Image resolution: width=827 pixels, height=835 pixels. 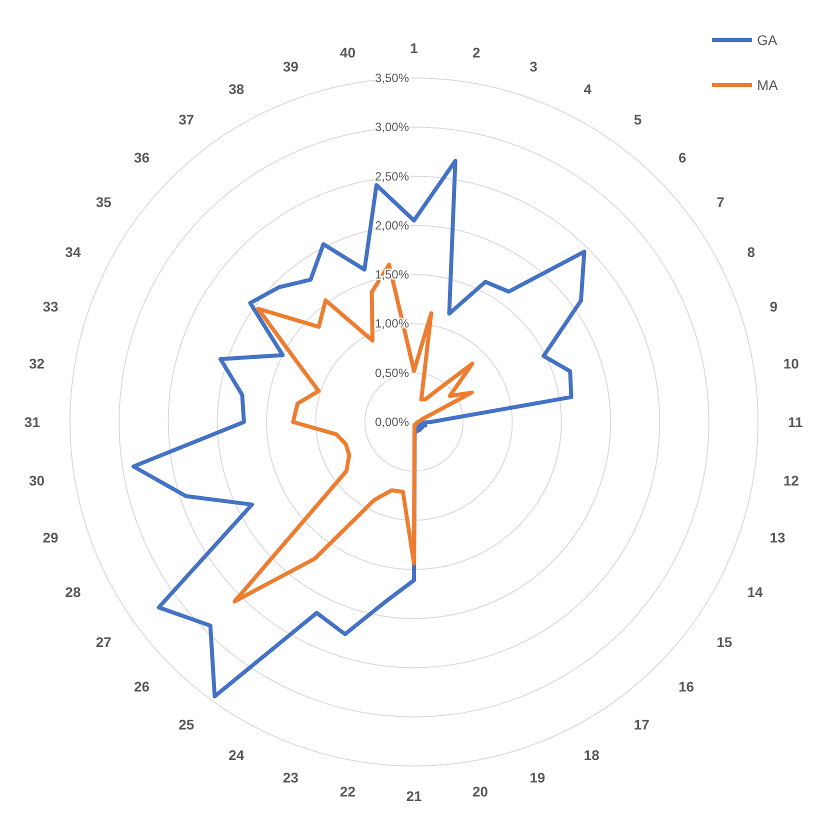 What do you see at coordinates (236, 755) in the screenshot?
I see `spoke-label: 24` at bounding box center [236, 755].